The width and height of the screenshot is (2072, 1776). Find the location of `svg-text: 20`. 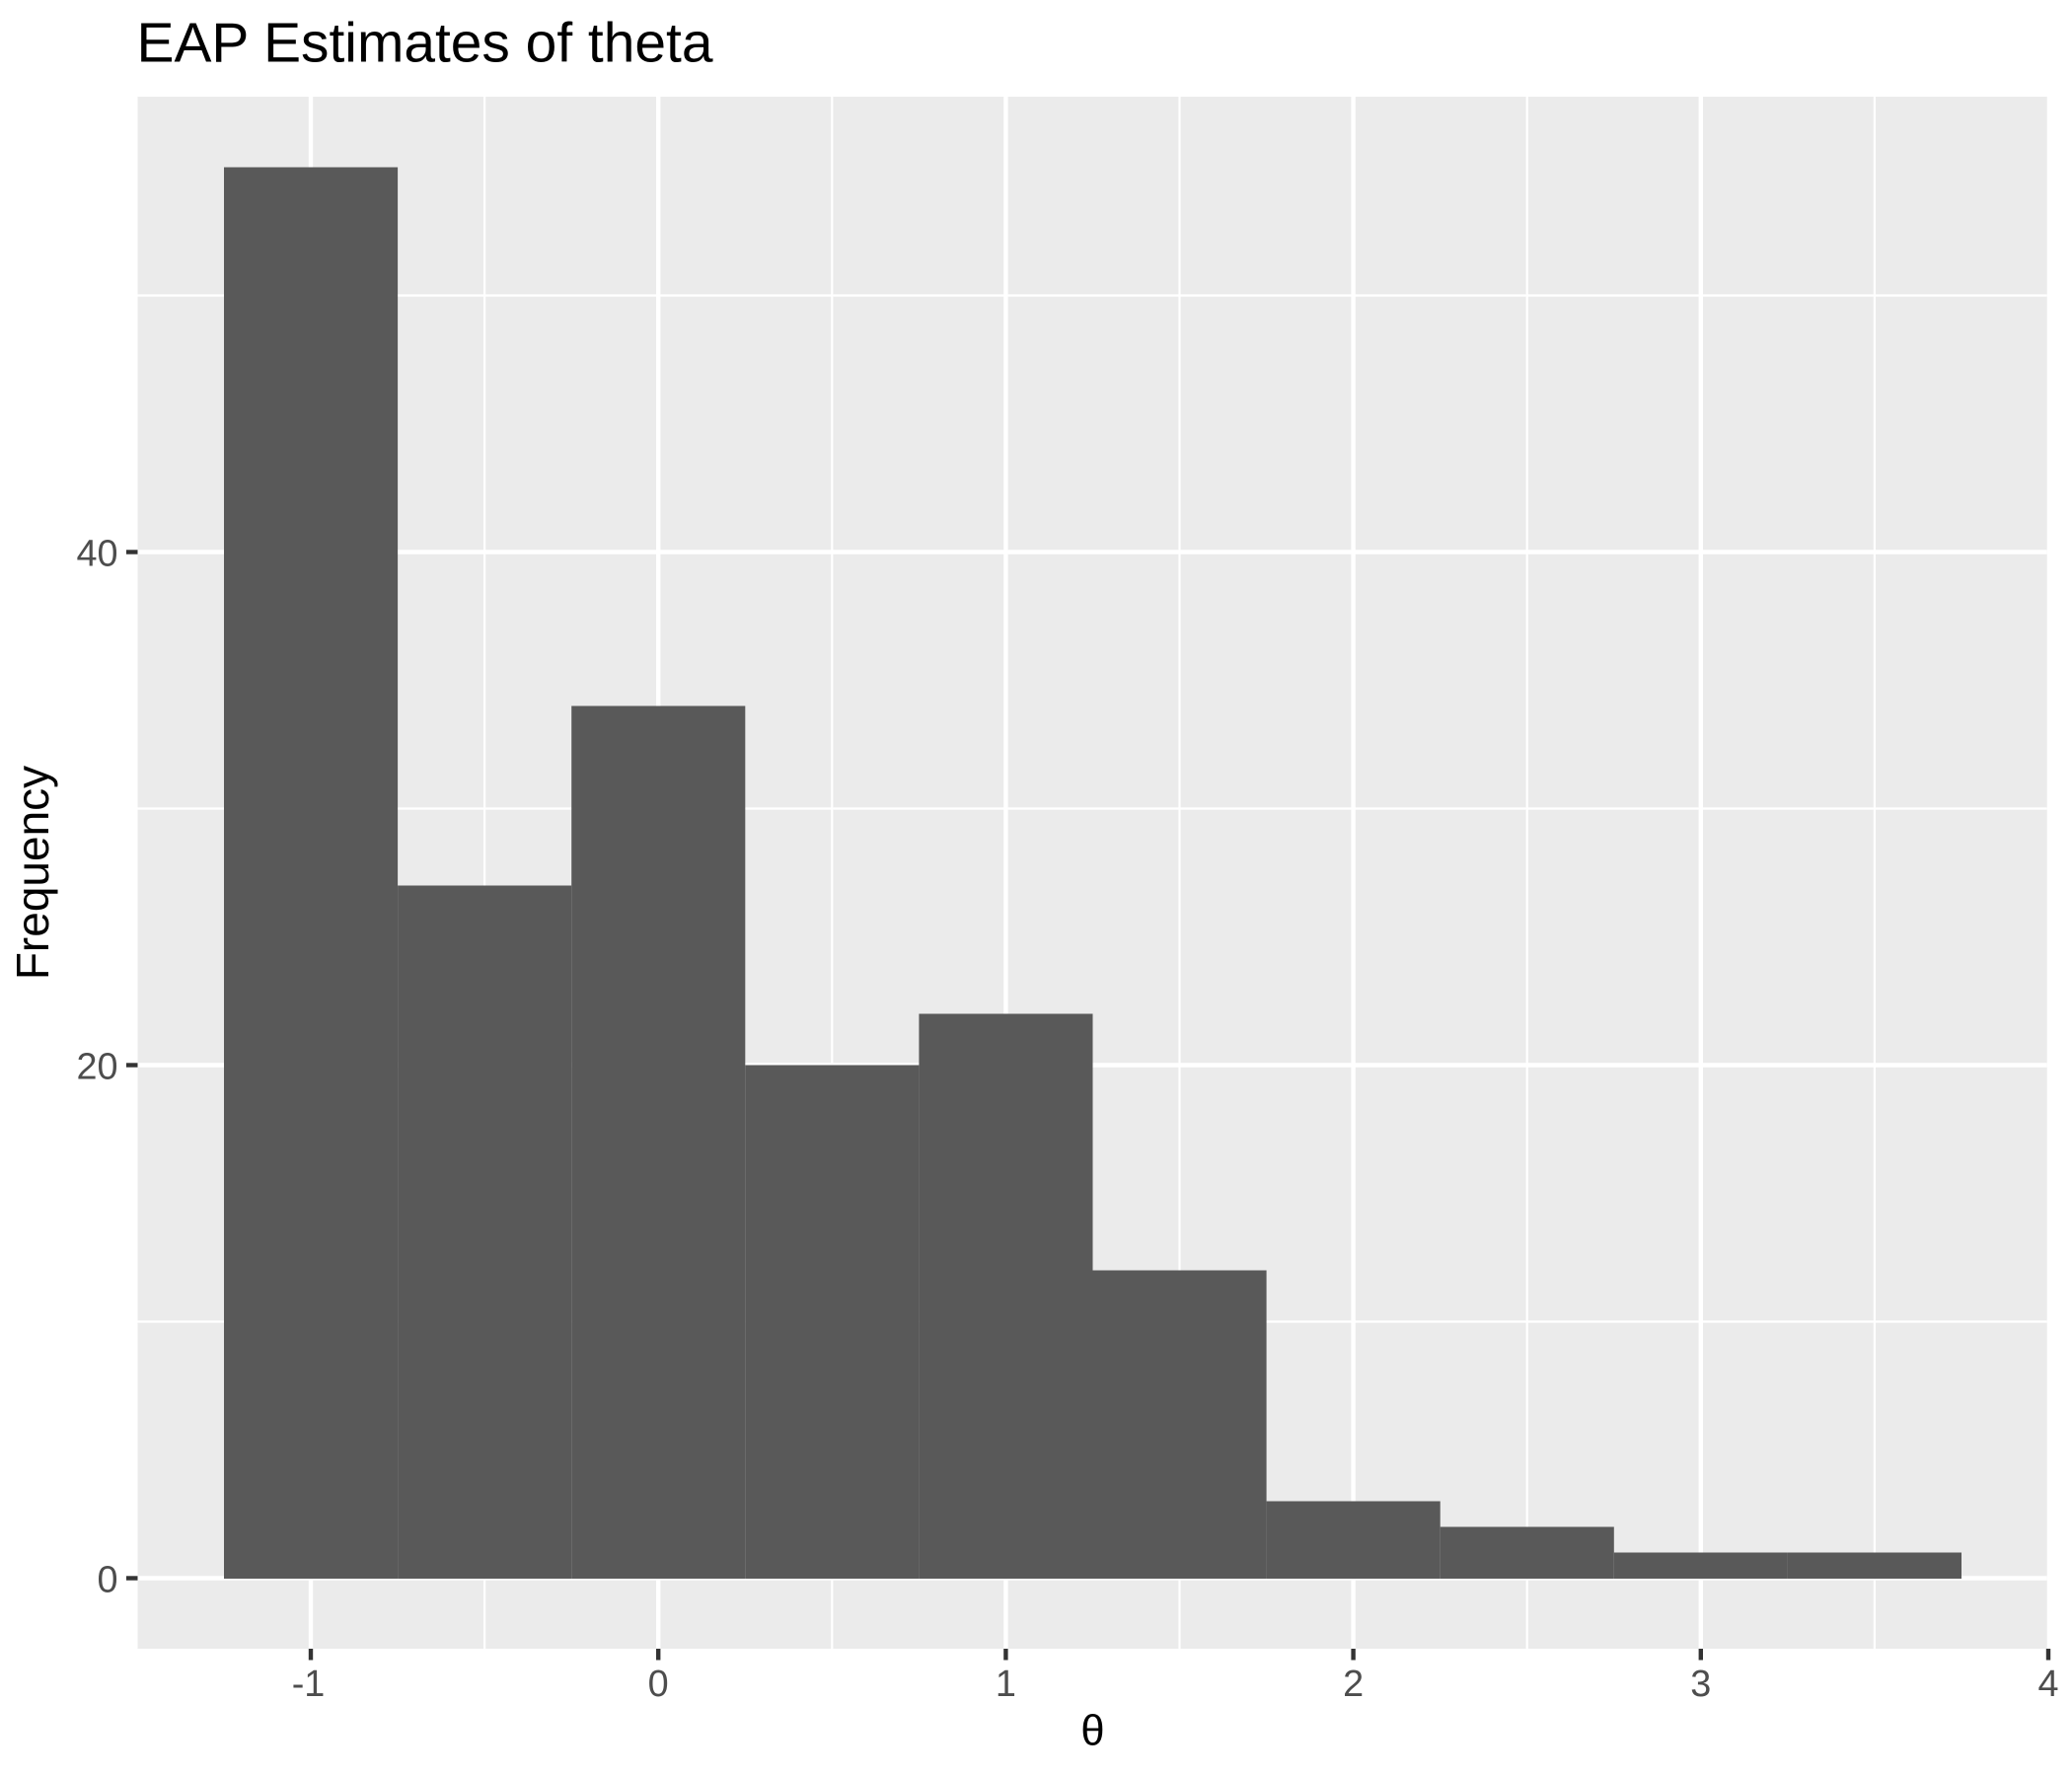

svg-text: 20 is located at coordinates (97, 1068).